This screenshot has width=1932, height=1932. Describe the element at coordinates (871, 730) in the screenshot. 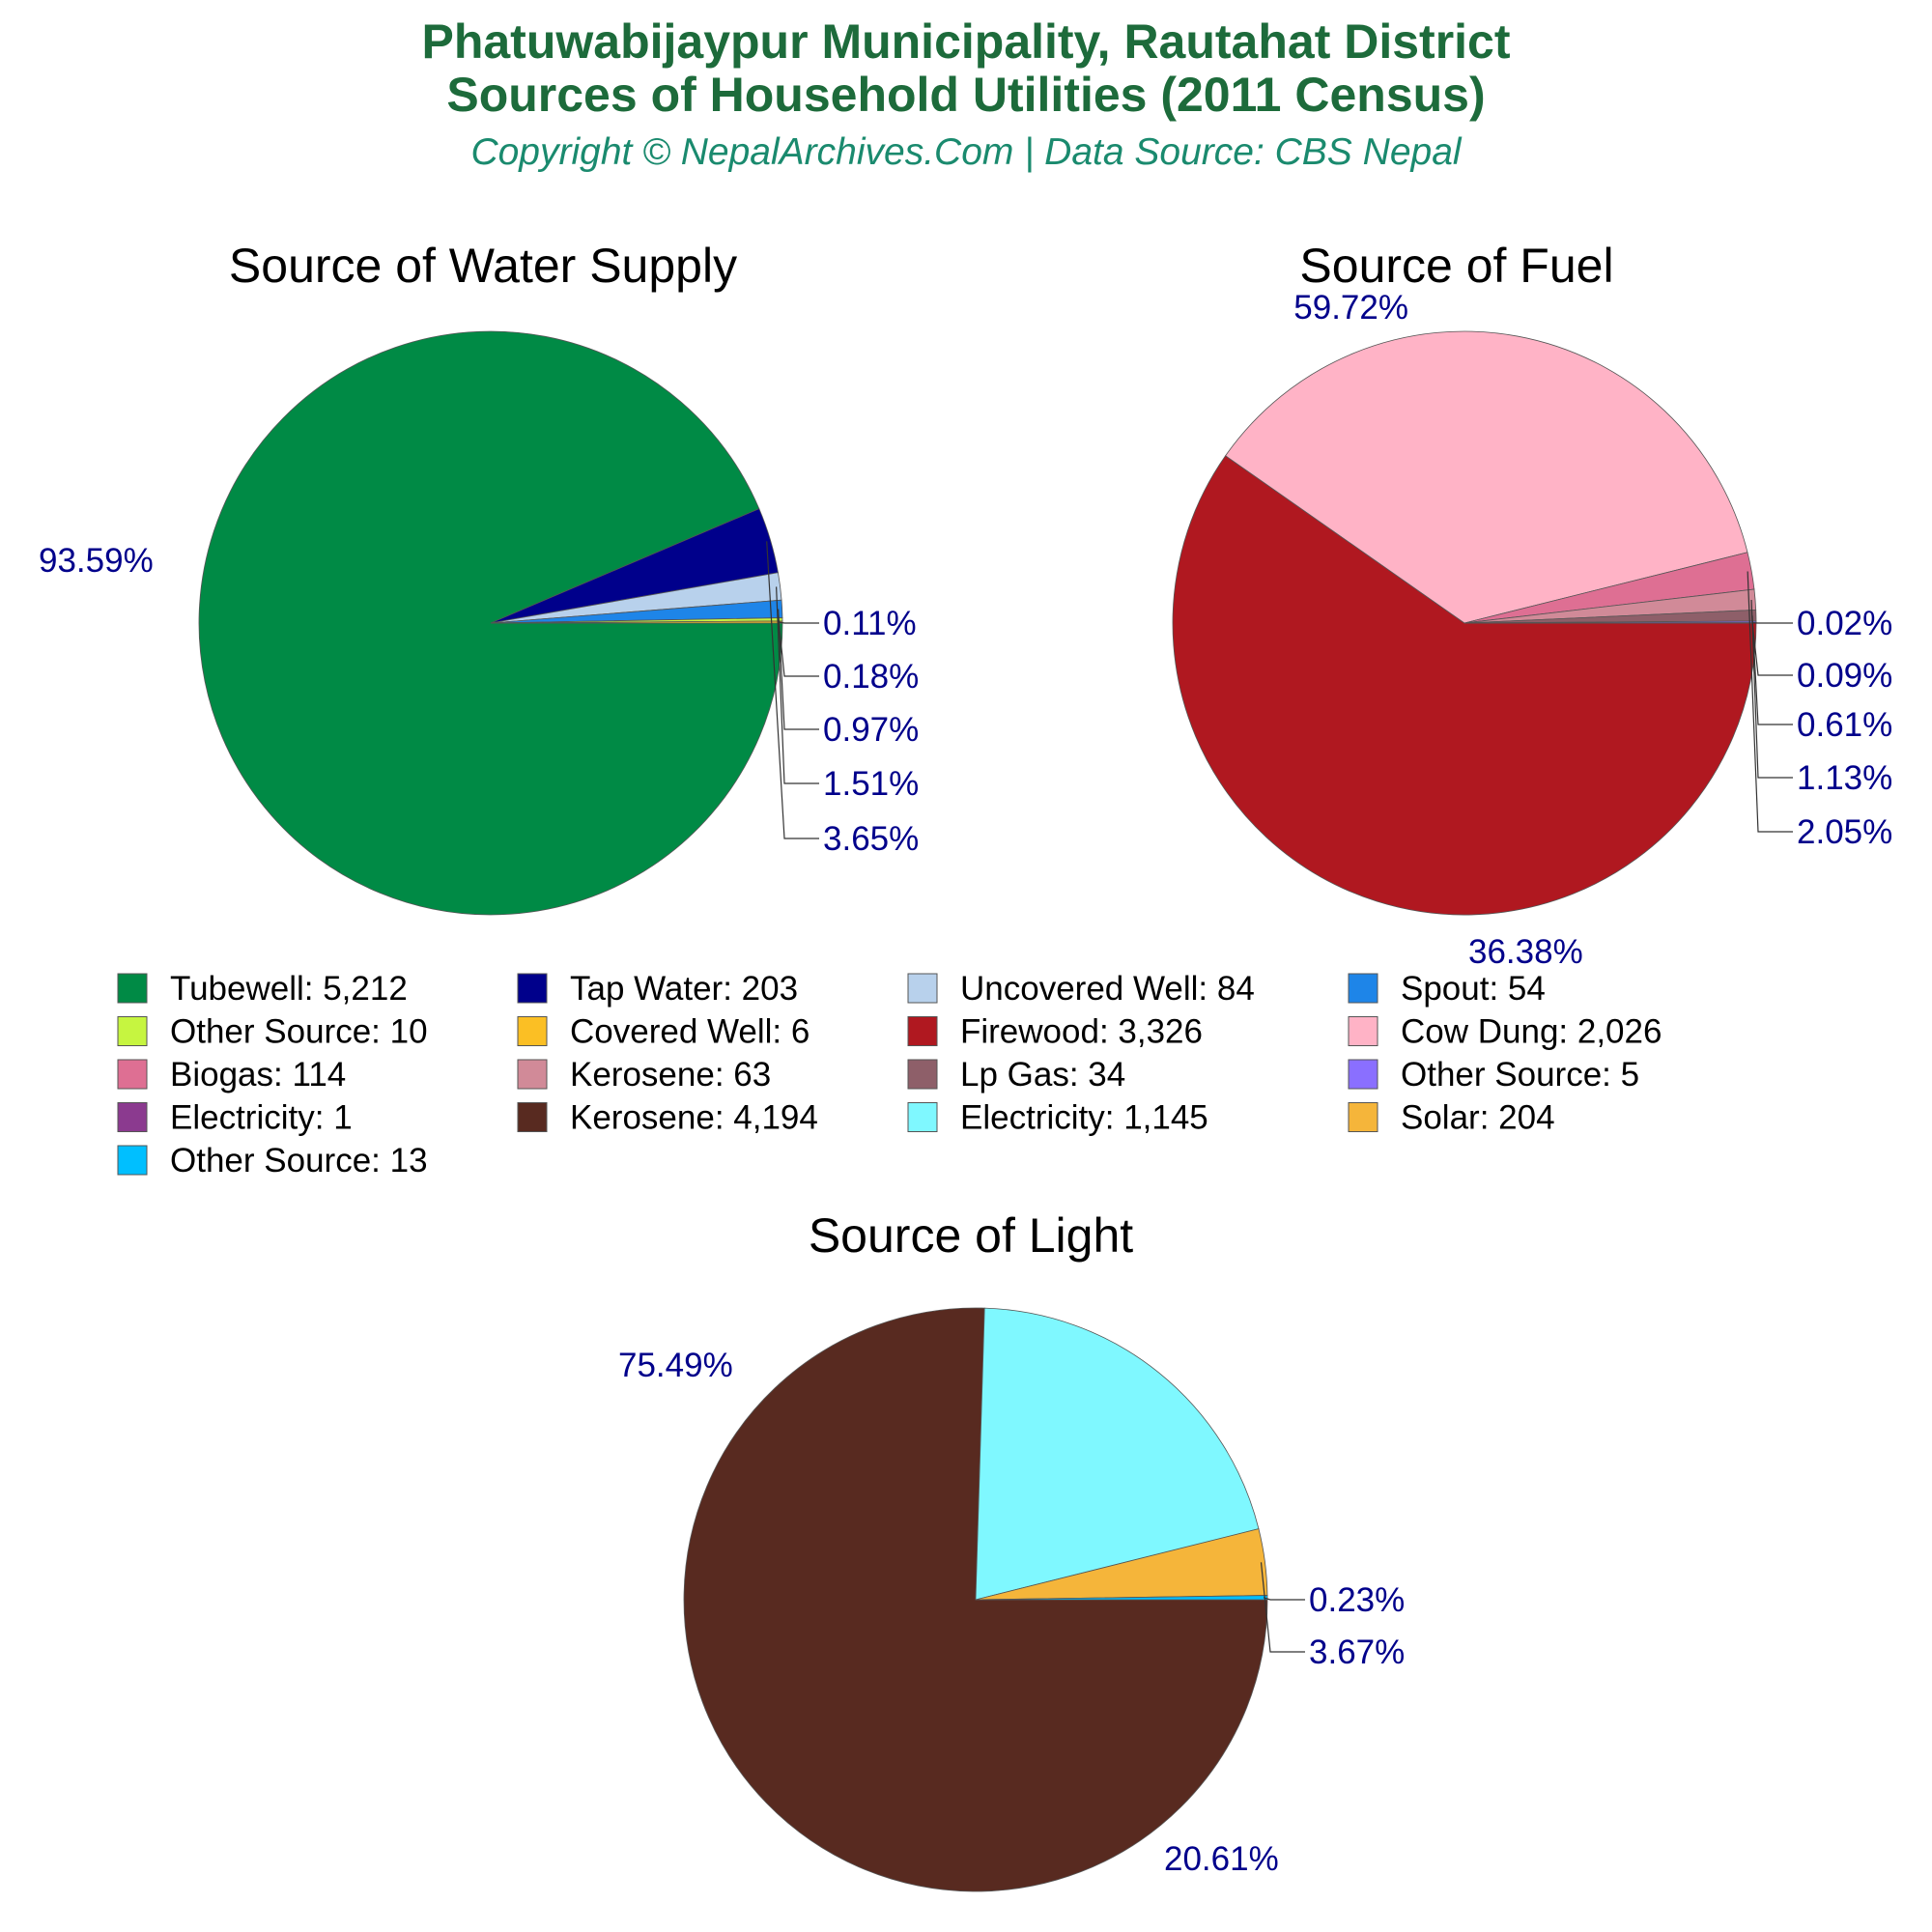

I see `percent-label: 0.97%` at that location.